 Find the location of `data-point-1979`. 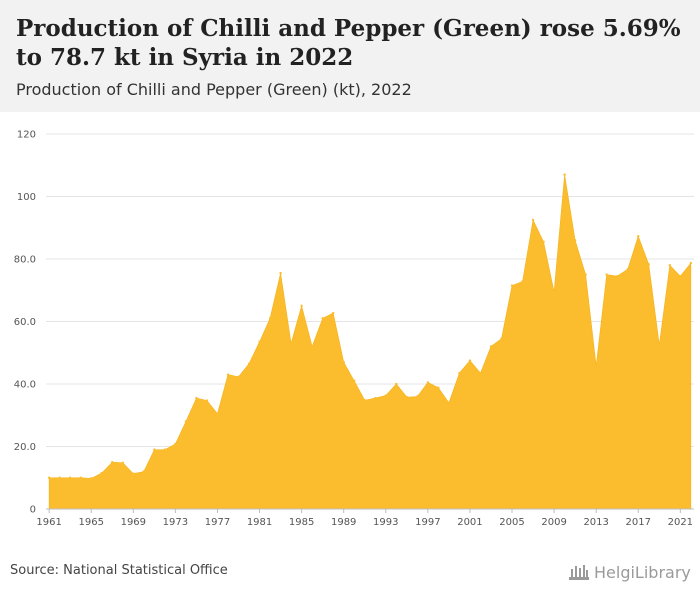

data-point-1979 is located at coordinates (238, 377).